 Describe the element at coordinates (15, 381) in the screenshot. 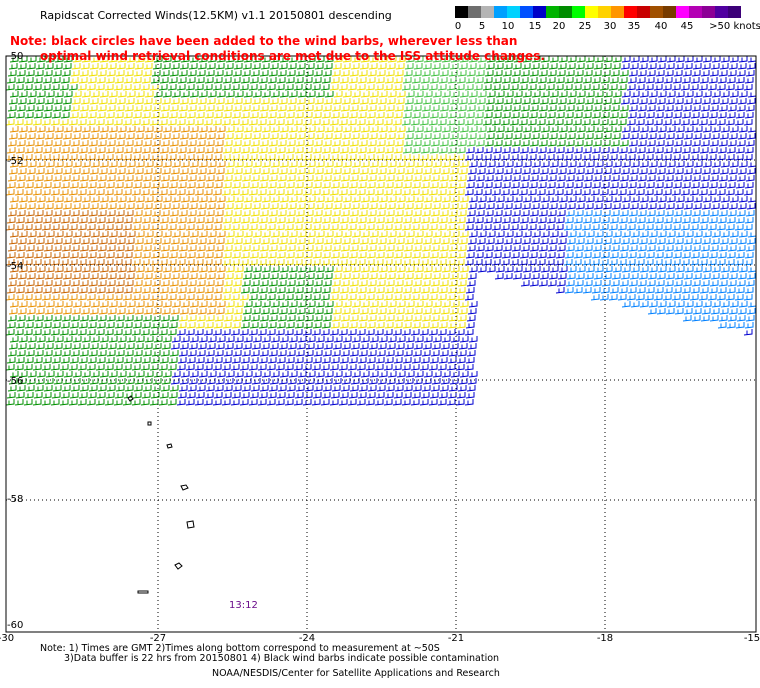

I see `y-tick-label: -56` at that location.